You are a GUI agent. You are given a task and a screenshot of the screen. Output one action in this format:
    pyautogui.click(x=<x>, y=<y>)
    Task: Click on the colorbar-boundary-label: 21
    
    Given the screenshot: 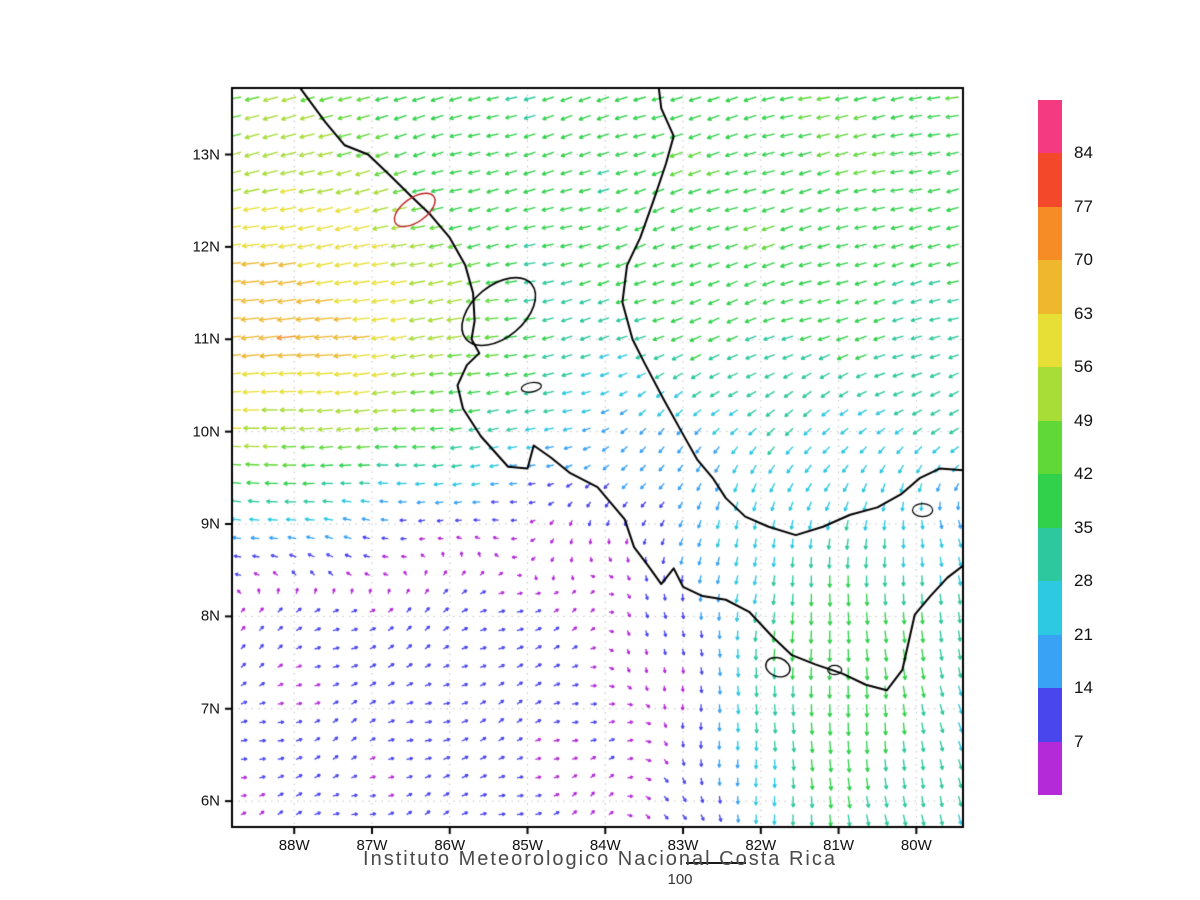 What is the action you would take?
    pyautogui.click(x=1083, y=634)
    